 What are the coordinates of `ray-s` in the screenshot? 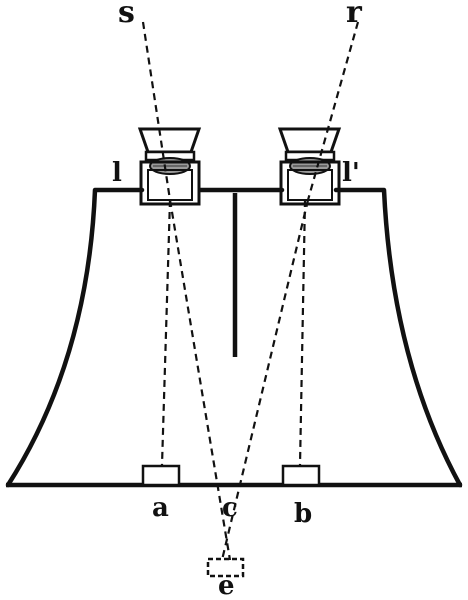 It's located at (156, 111).